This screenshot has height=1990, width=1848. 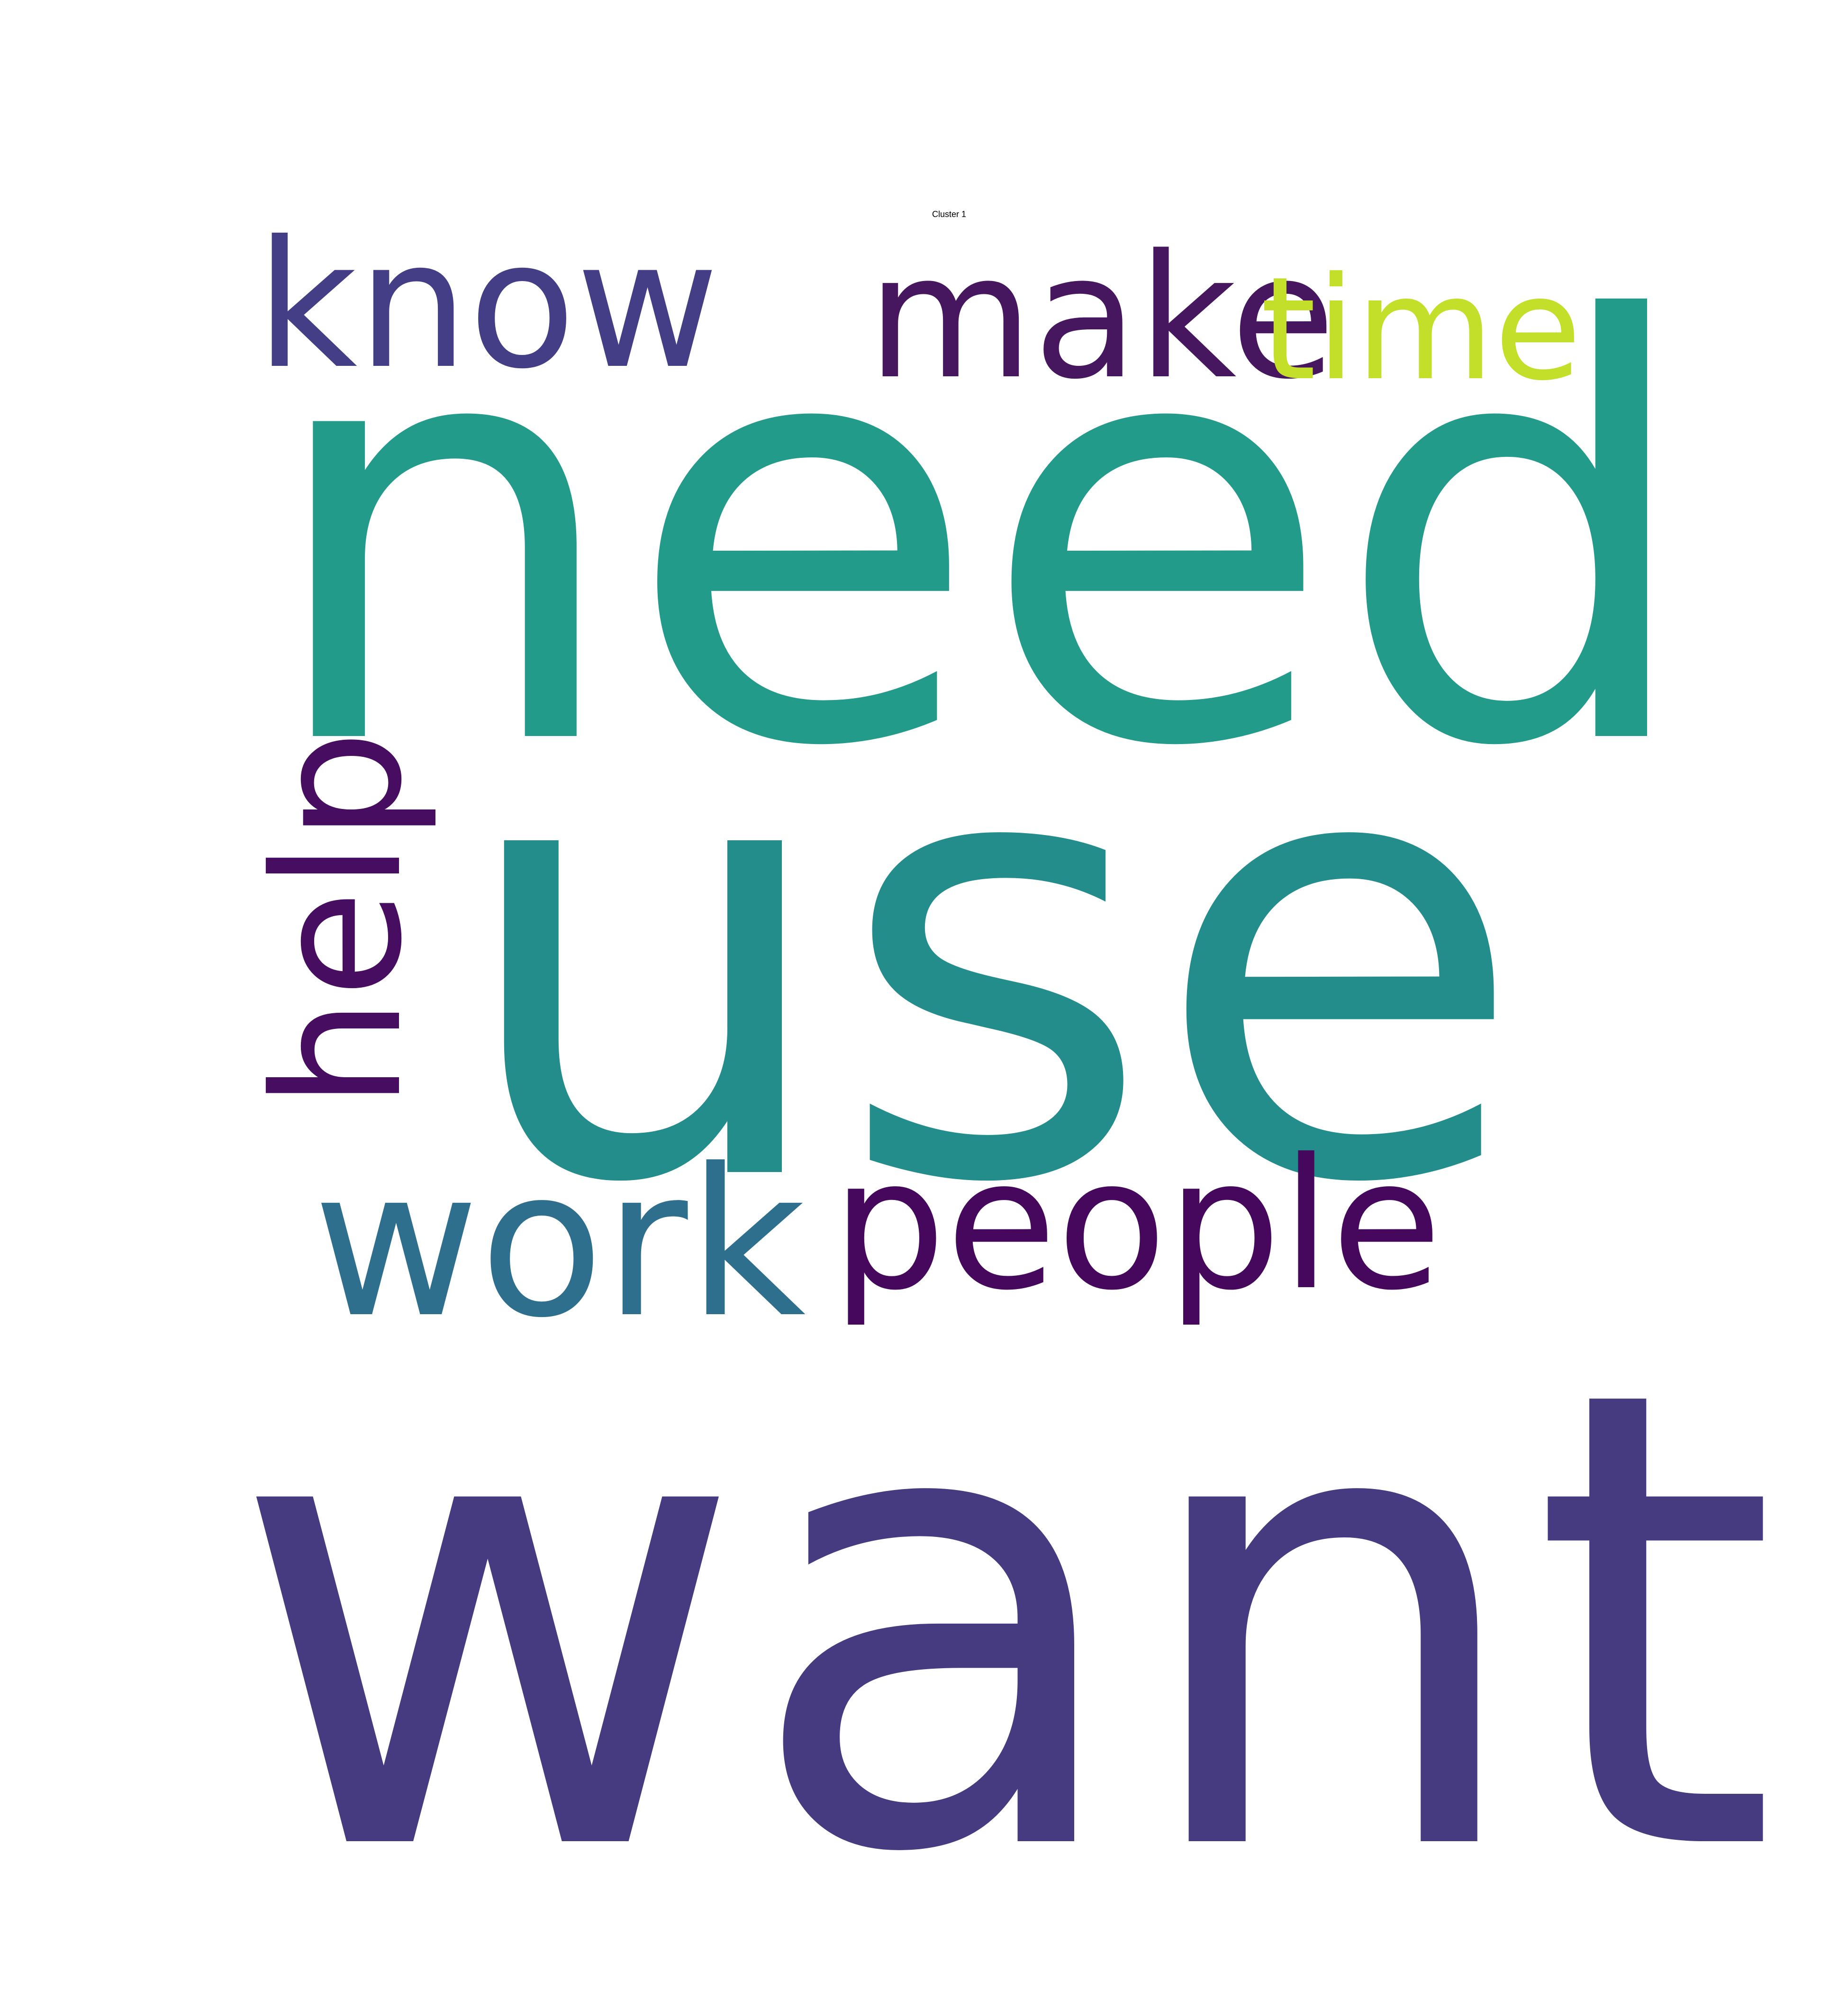 What do you see at coordinates (487, 306) in the screenshot?
I see `word-know: know` at bounding box center [487, 306].